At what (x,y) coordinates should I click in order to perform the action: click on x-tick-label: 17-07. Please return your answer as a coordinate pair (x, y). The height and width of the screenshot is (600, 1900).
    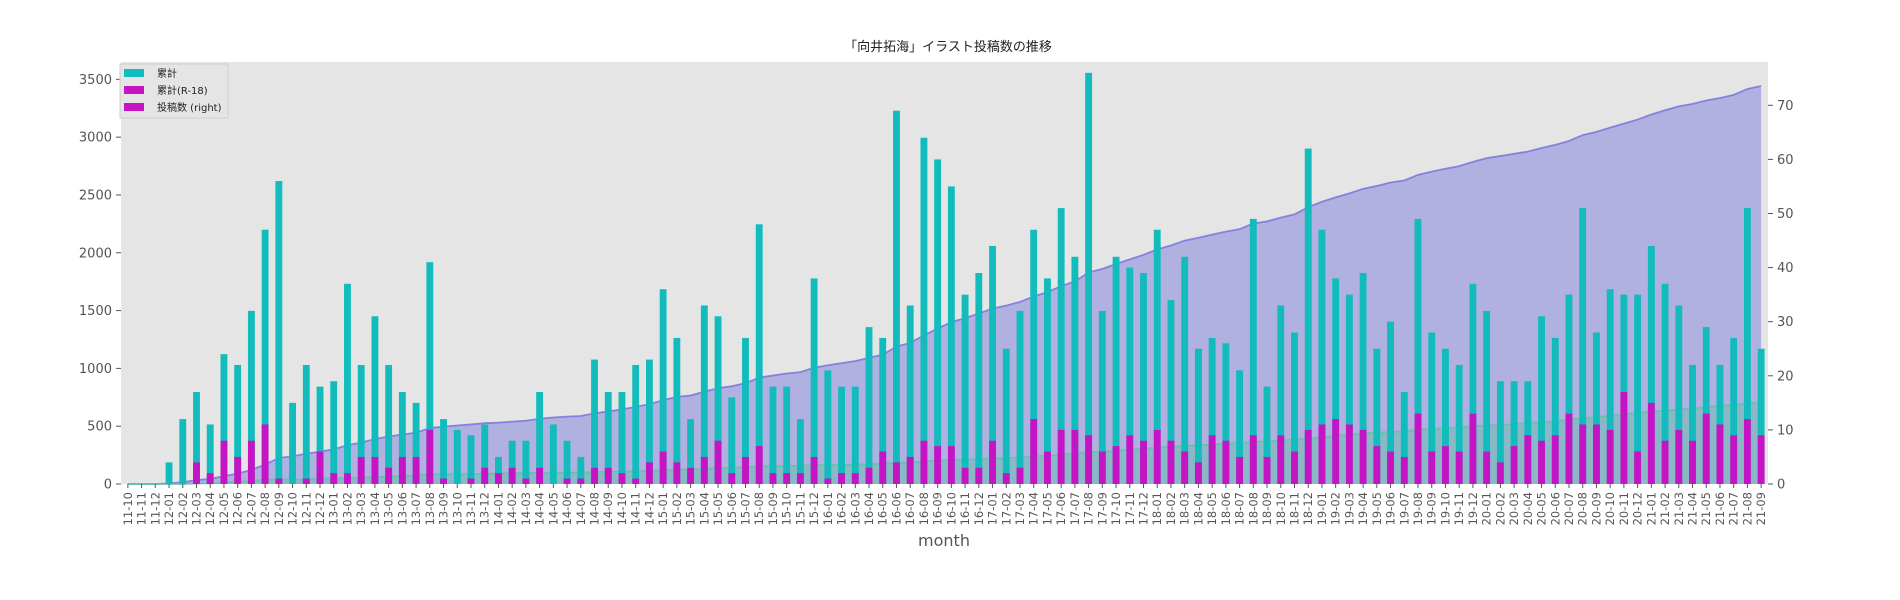
    Looking at the image, I should click on (1075, 508).